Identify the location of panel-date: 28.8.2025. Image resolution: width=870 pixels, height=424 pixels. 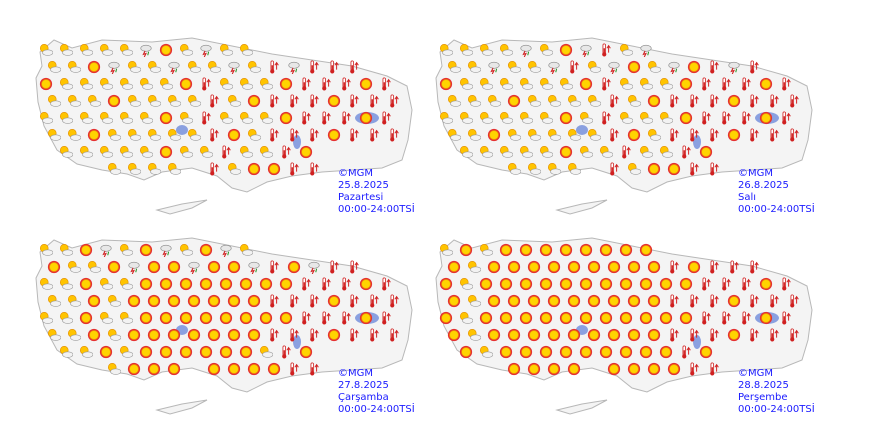
(763, 385).